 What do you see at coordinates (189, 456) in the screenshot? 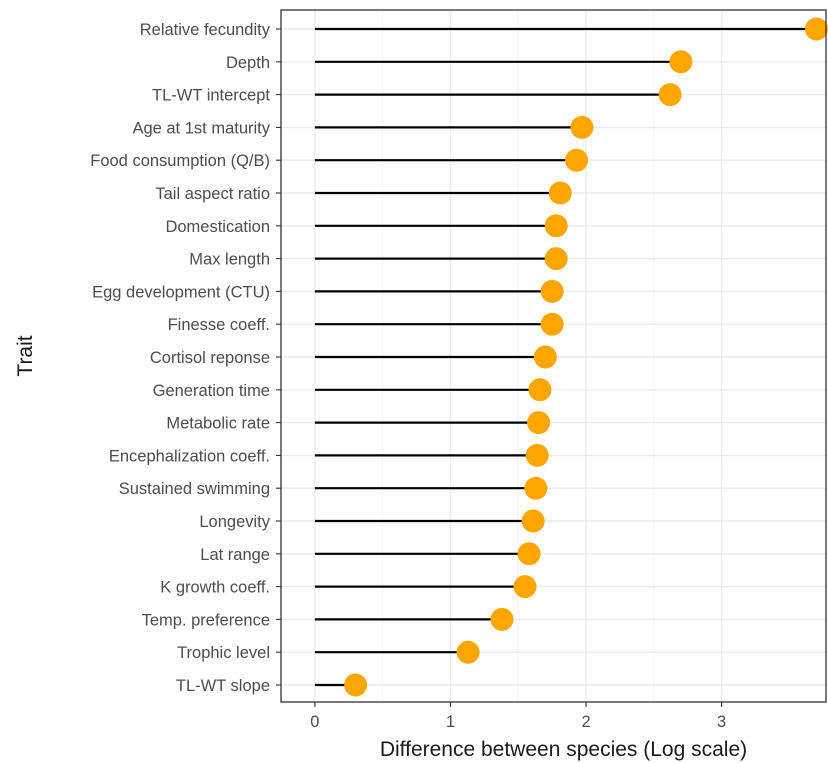
I see `category-label: Encephalization coeff.` at bounding box center [189, 456].